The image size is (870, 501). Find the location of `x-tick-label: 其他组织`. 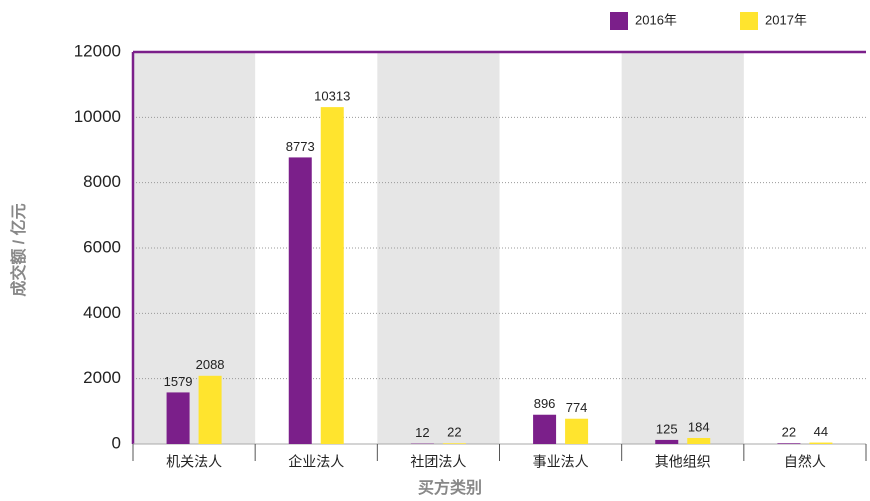

x-tick-label: 其他组织 is located at coordinates (683, 462).